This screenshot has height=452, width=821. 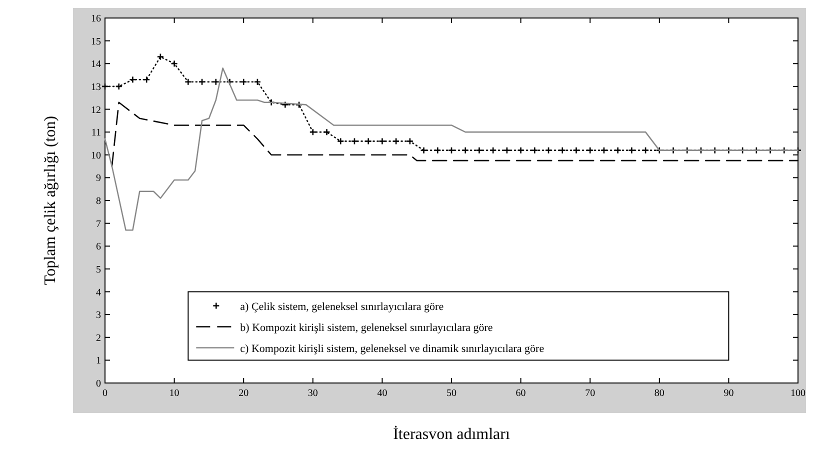 I want to click on x-tick-label: 90, so click(x=729, y=393).